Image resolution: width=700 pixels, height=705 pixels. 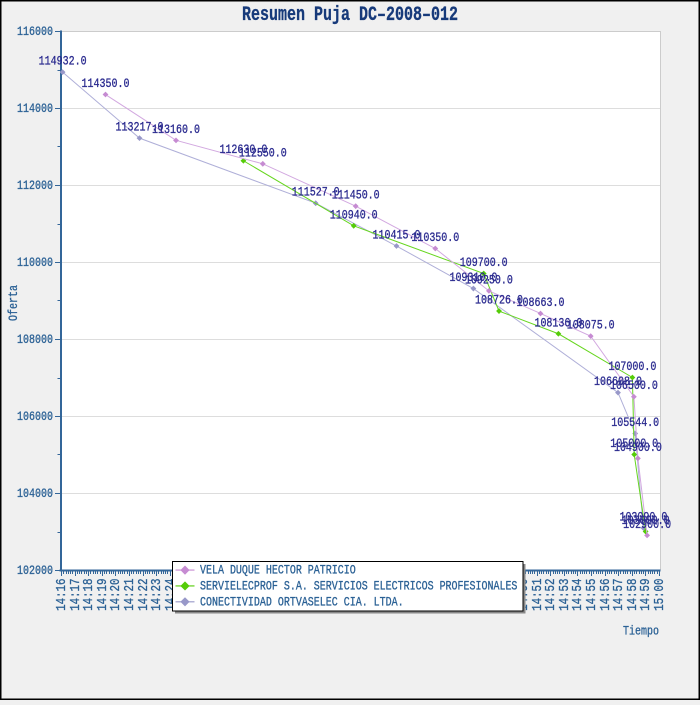 What do you see at coordinates (35, 109) in the screenshot?
I see `svg-text: 114000` at bounding box center [35, 109].